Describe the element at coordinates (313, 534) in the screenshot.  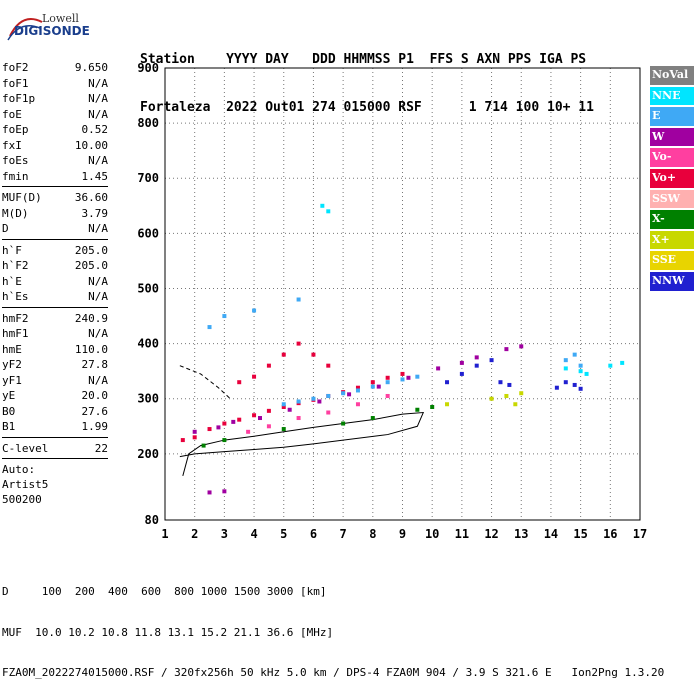
I see `x-tick-label: 6` at that location.